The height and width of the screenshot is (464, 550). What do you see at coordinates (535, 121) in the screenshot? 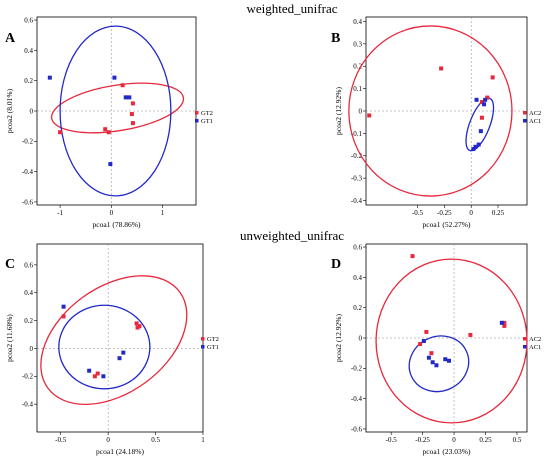
I see `legend-label: AC1` at bounding box center [535, 121].